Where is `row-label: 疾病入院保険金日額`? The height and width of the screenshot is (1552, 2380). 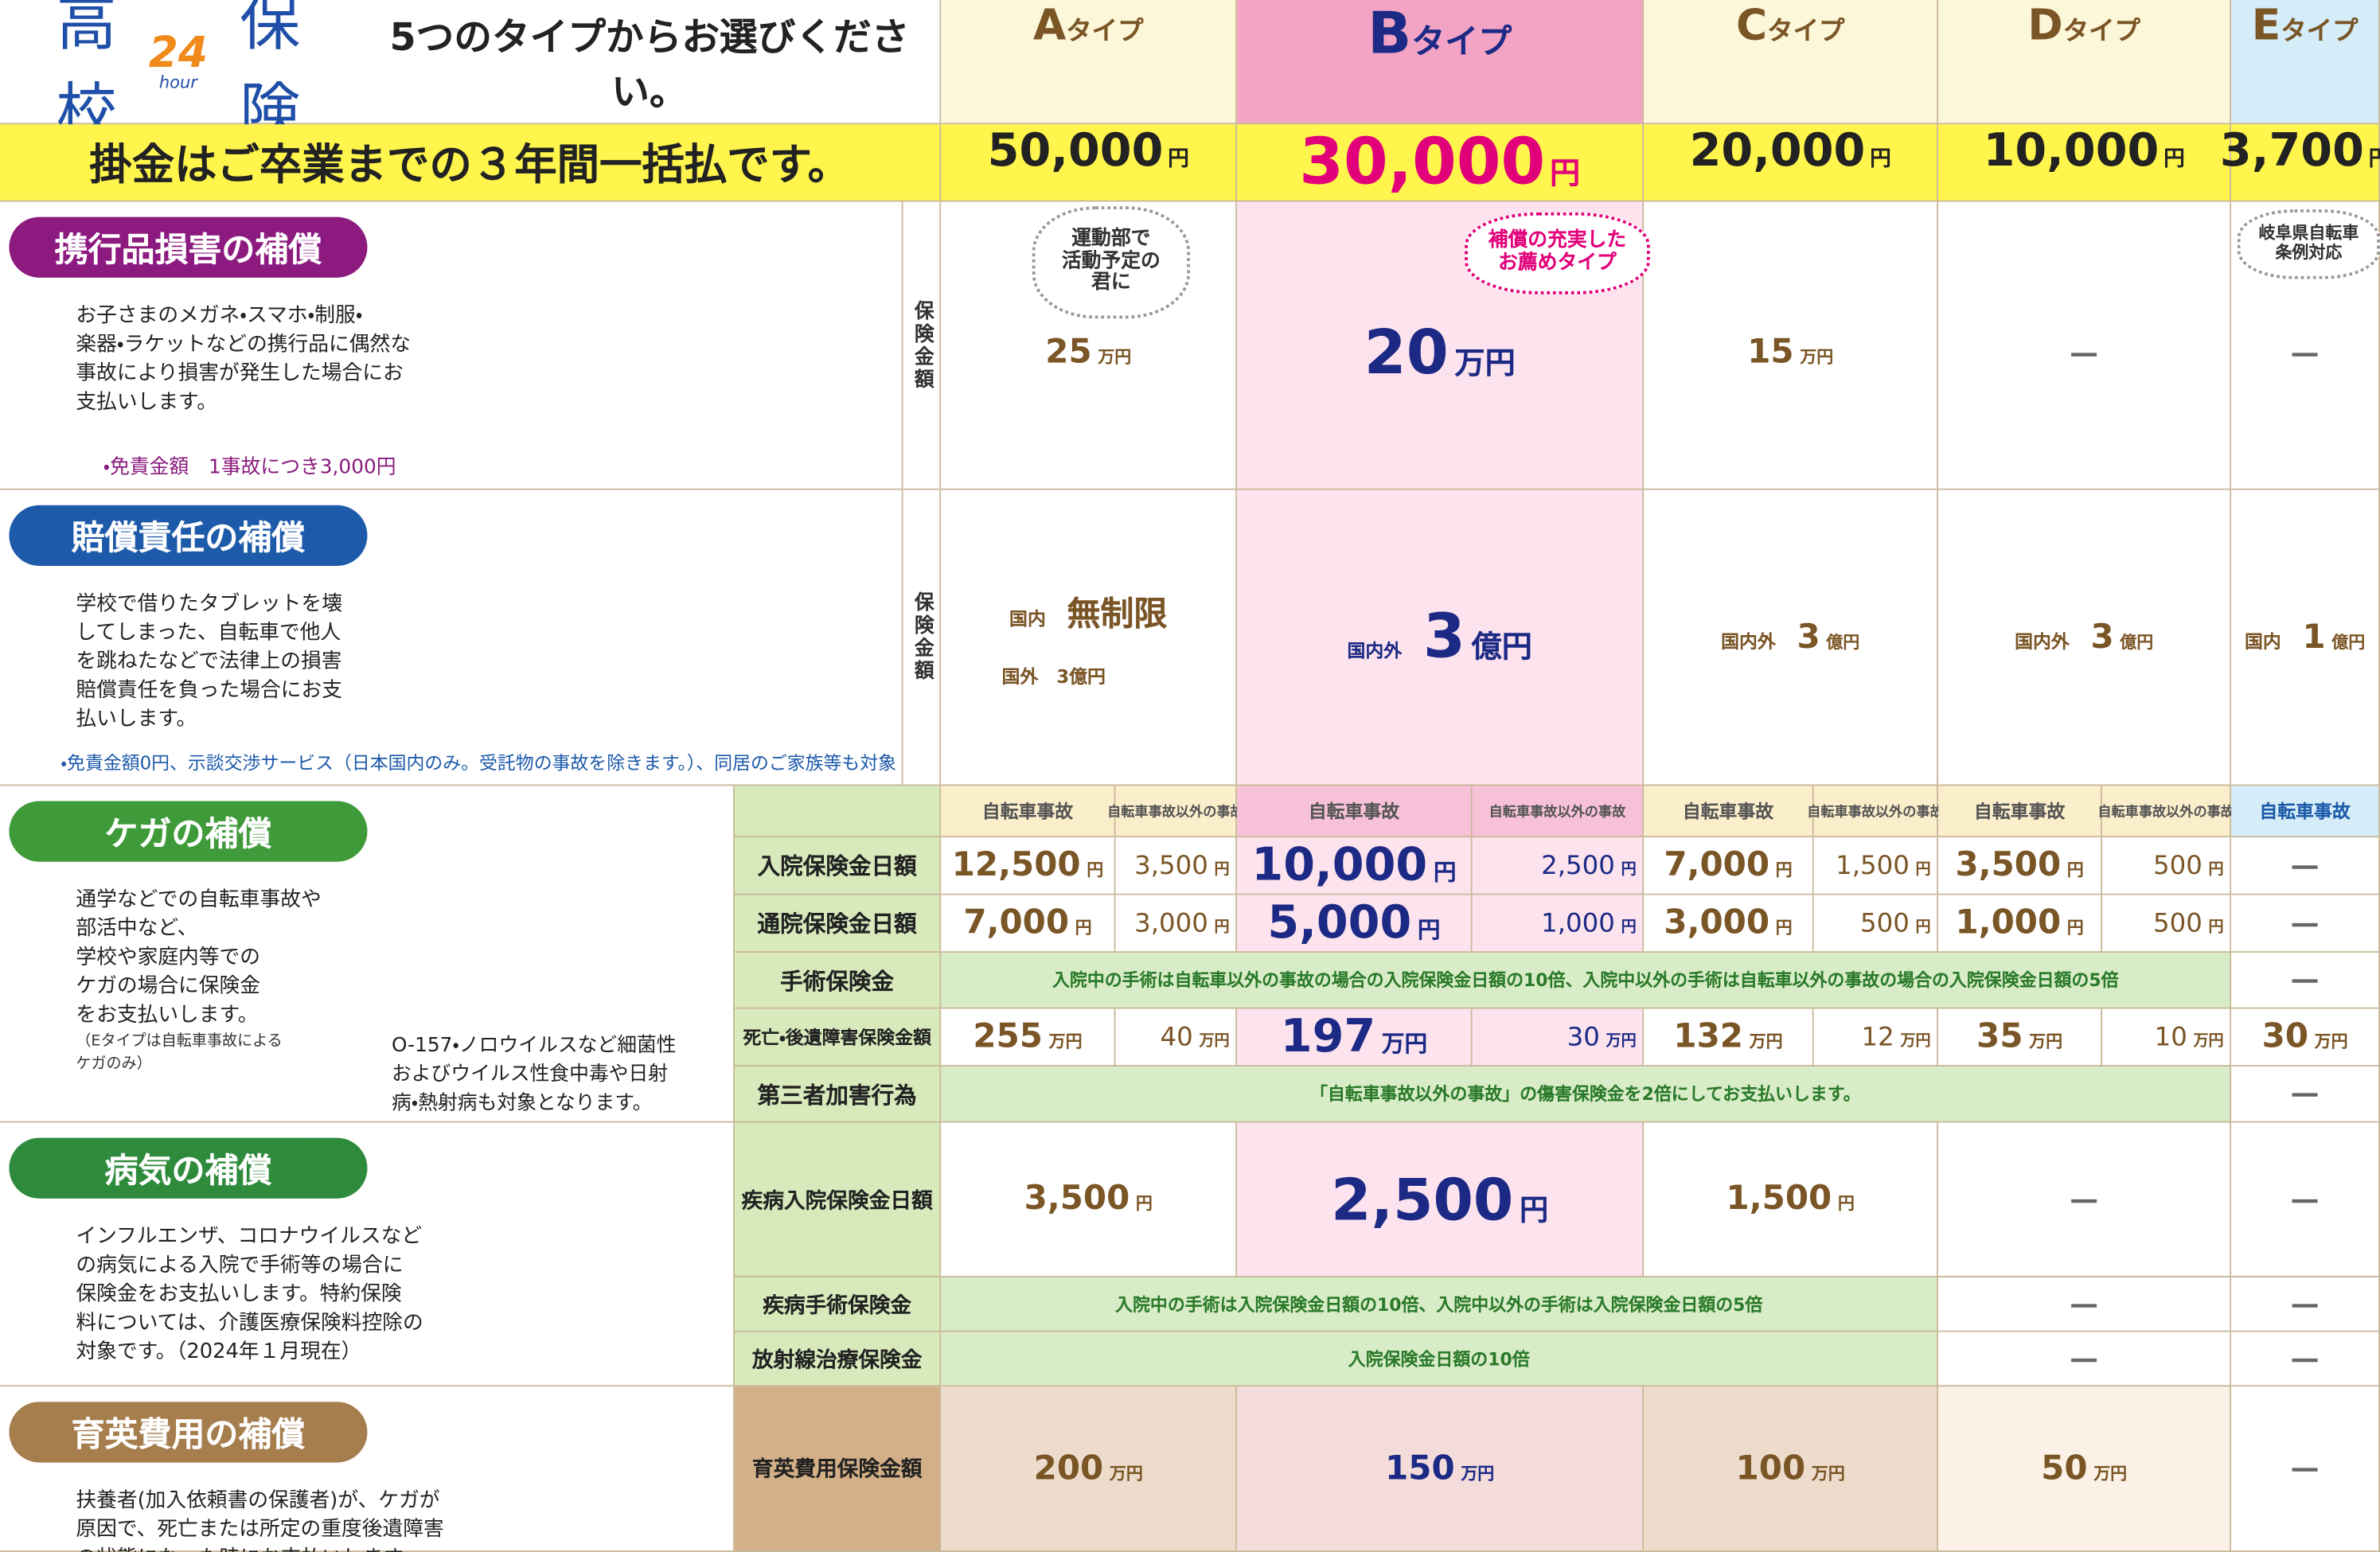
row-label: 疾病入院保険金日額 is located at coordinates (838, 1200).